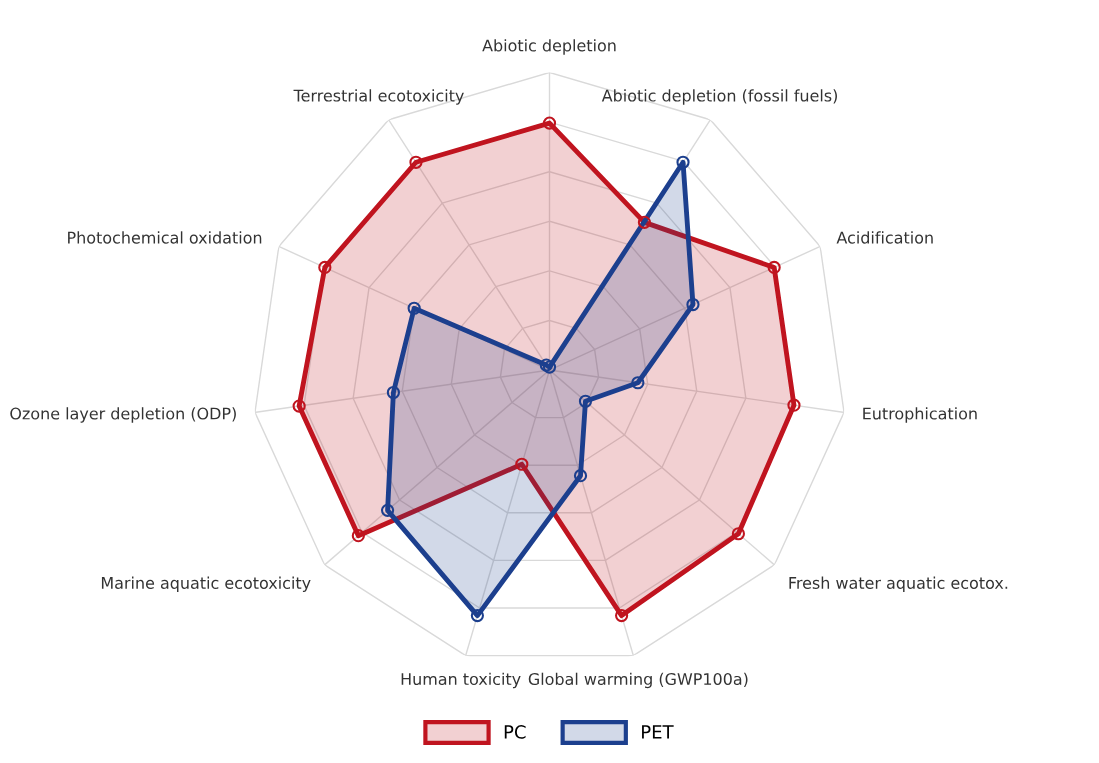  Describe the element at coordinates (898, 584) in the screenshot. I see `spoke-label: Fresh water aquatic ecotox.` at that location.